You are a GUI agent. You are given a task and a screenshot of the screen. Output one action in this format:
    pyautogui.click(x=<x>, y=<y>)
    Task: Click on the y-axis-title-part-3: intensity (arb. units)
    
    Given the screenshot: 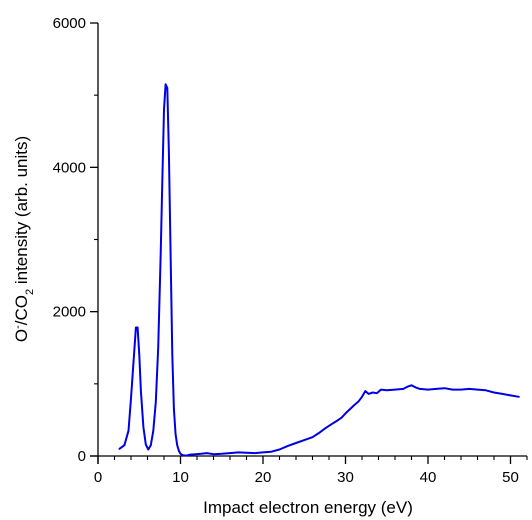 What is the action you would take?
    pyautogui.click(x=21, y=212)
    